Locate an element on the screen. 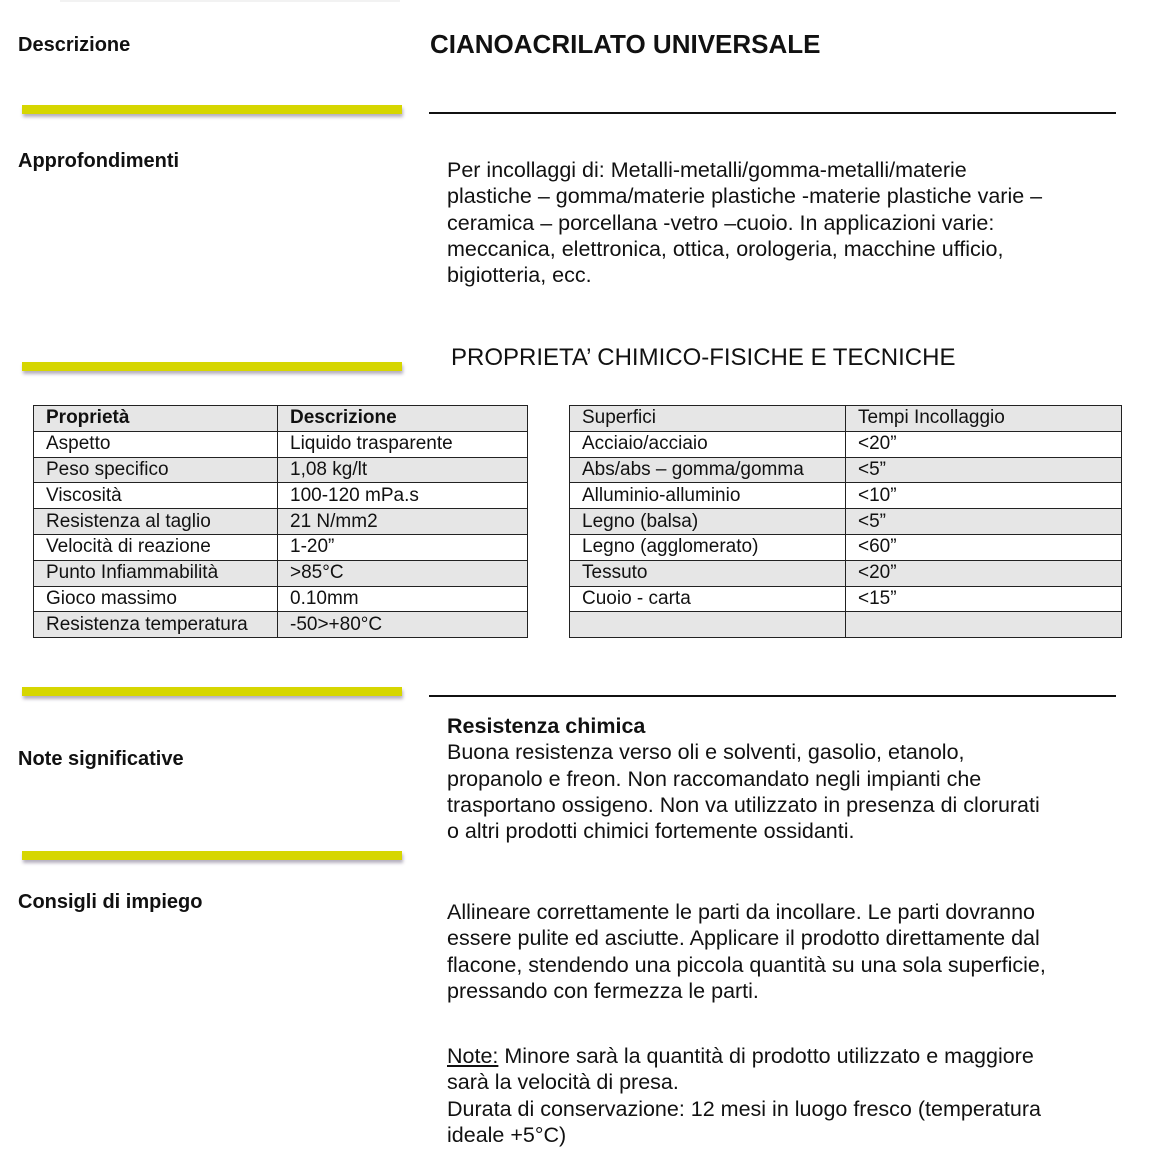 The width and height of the screenshot is (1176, 1175). table-header-row: Superfici Tempi Incollaggio is located at coordinates (845, 418).